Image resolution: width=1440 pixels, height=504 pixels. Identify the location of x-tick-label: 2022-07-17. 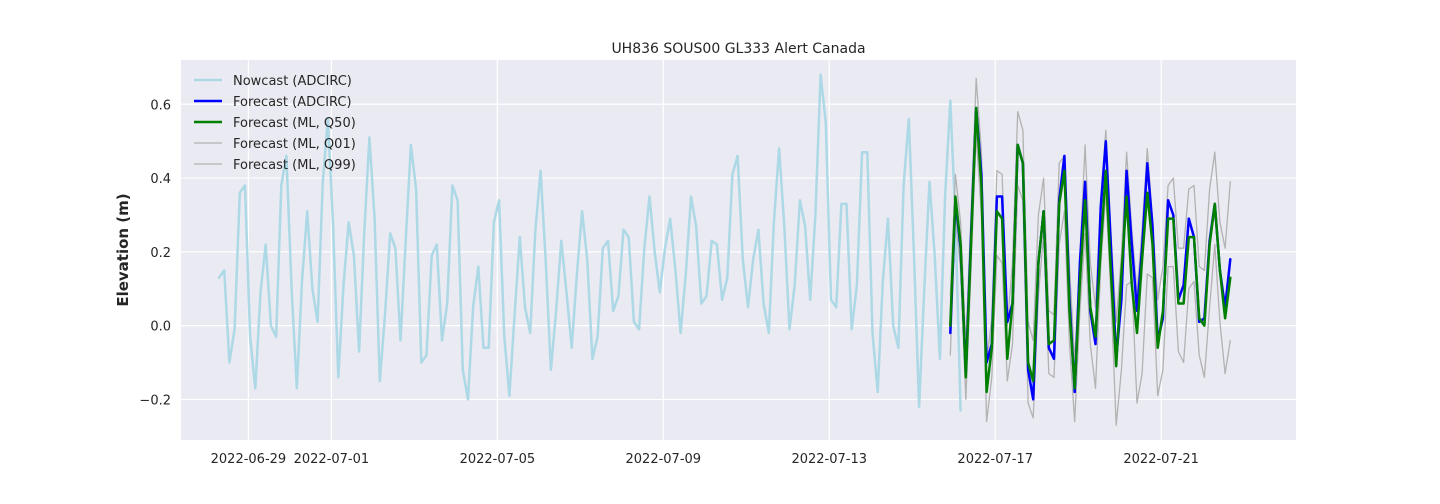
(995, 459).